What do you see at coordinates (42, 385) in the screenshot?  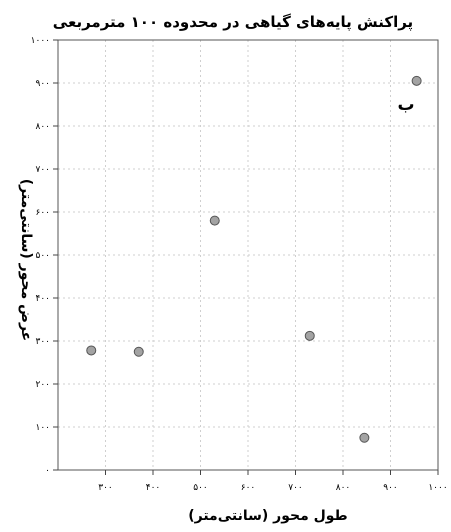 I see `y-tick-label: ۲۰۰` at bounding box center [42, 385].